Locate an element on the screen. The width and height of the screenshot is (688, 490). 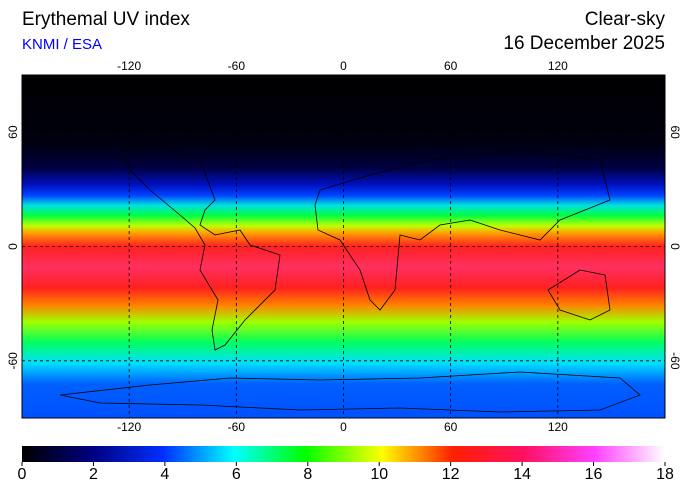
colorbar-tick-label: 0 is located at coordinates (22, 474).